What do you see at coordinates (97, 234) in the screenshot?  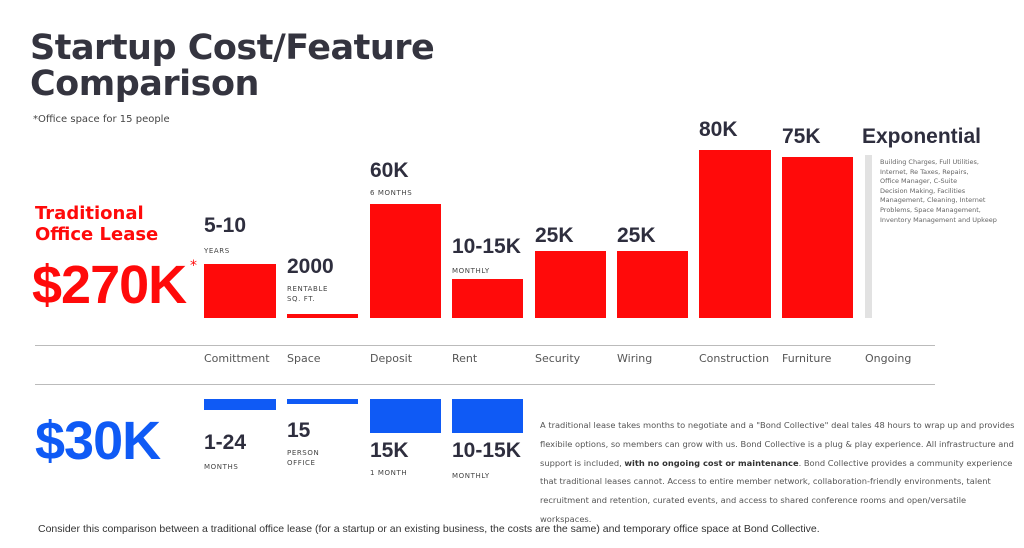 I see `traditional-label-2: Office Lease` at bounding box center [97, 234].